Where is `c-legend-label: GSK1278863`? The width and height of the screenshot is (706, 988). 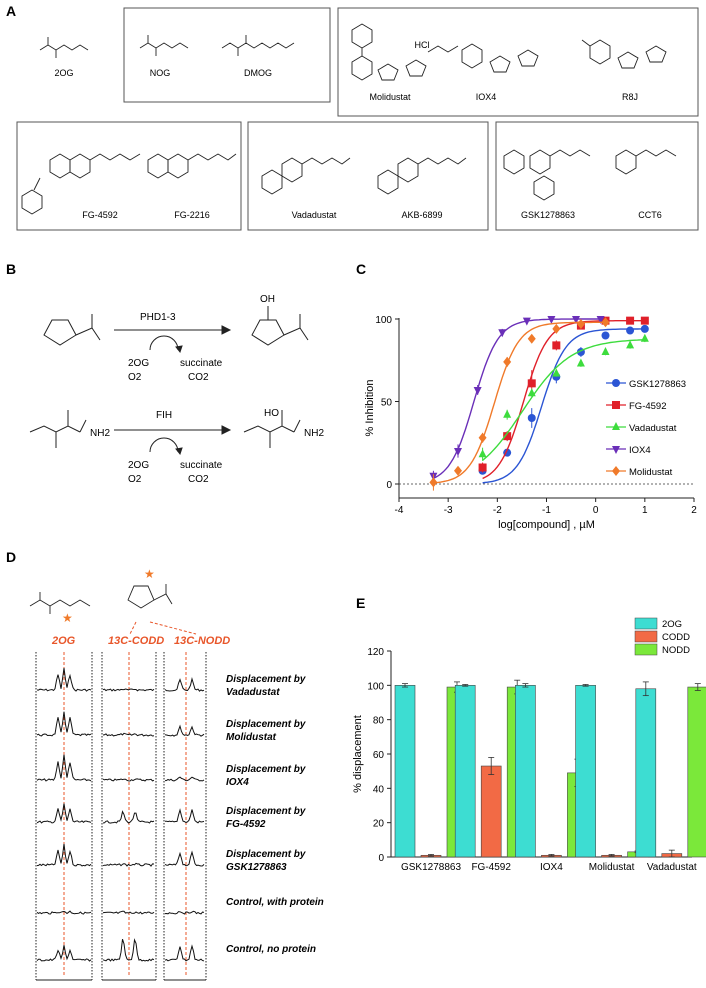
c-legend-label: GSK1278863 is located at coordinates (657, 384).